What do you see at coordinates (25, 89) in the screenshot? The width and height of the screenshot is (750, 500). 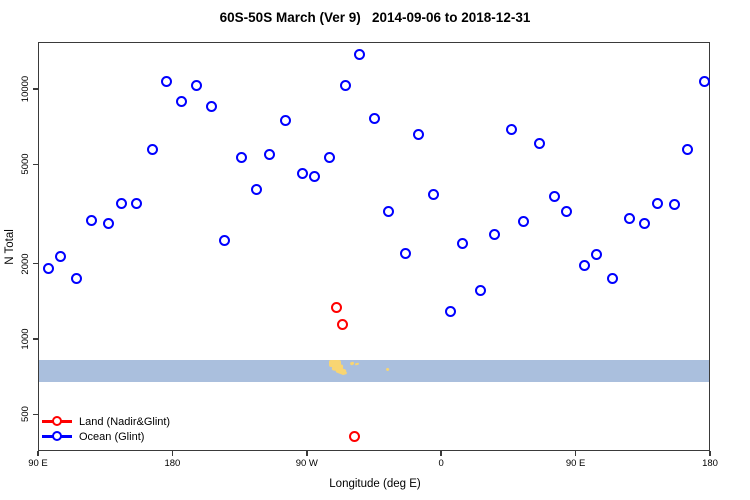 I see `y-tick-label: 10000` at bounding box center [25, 89].